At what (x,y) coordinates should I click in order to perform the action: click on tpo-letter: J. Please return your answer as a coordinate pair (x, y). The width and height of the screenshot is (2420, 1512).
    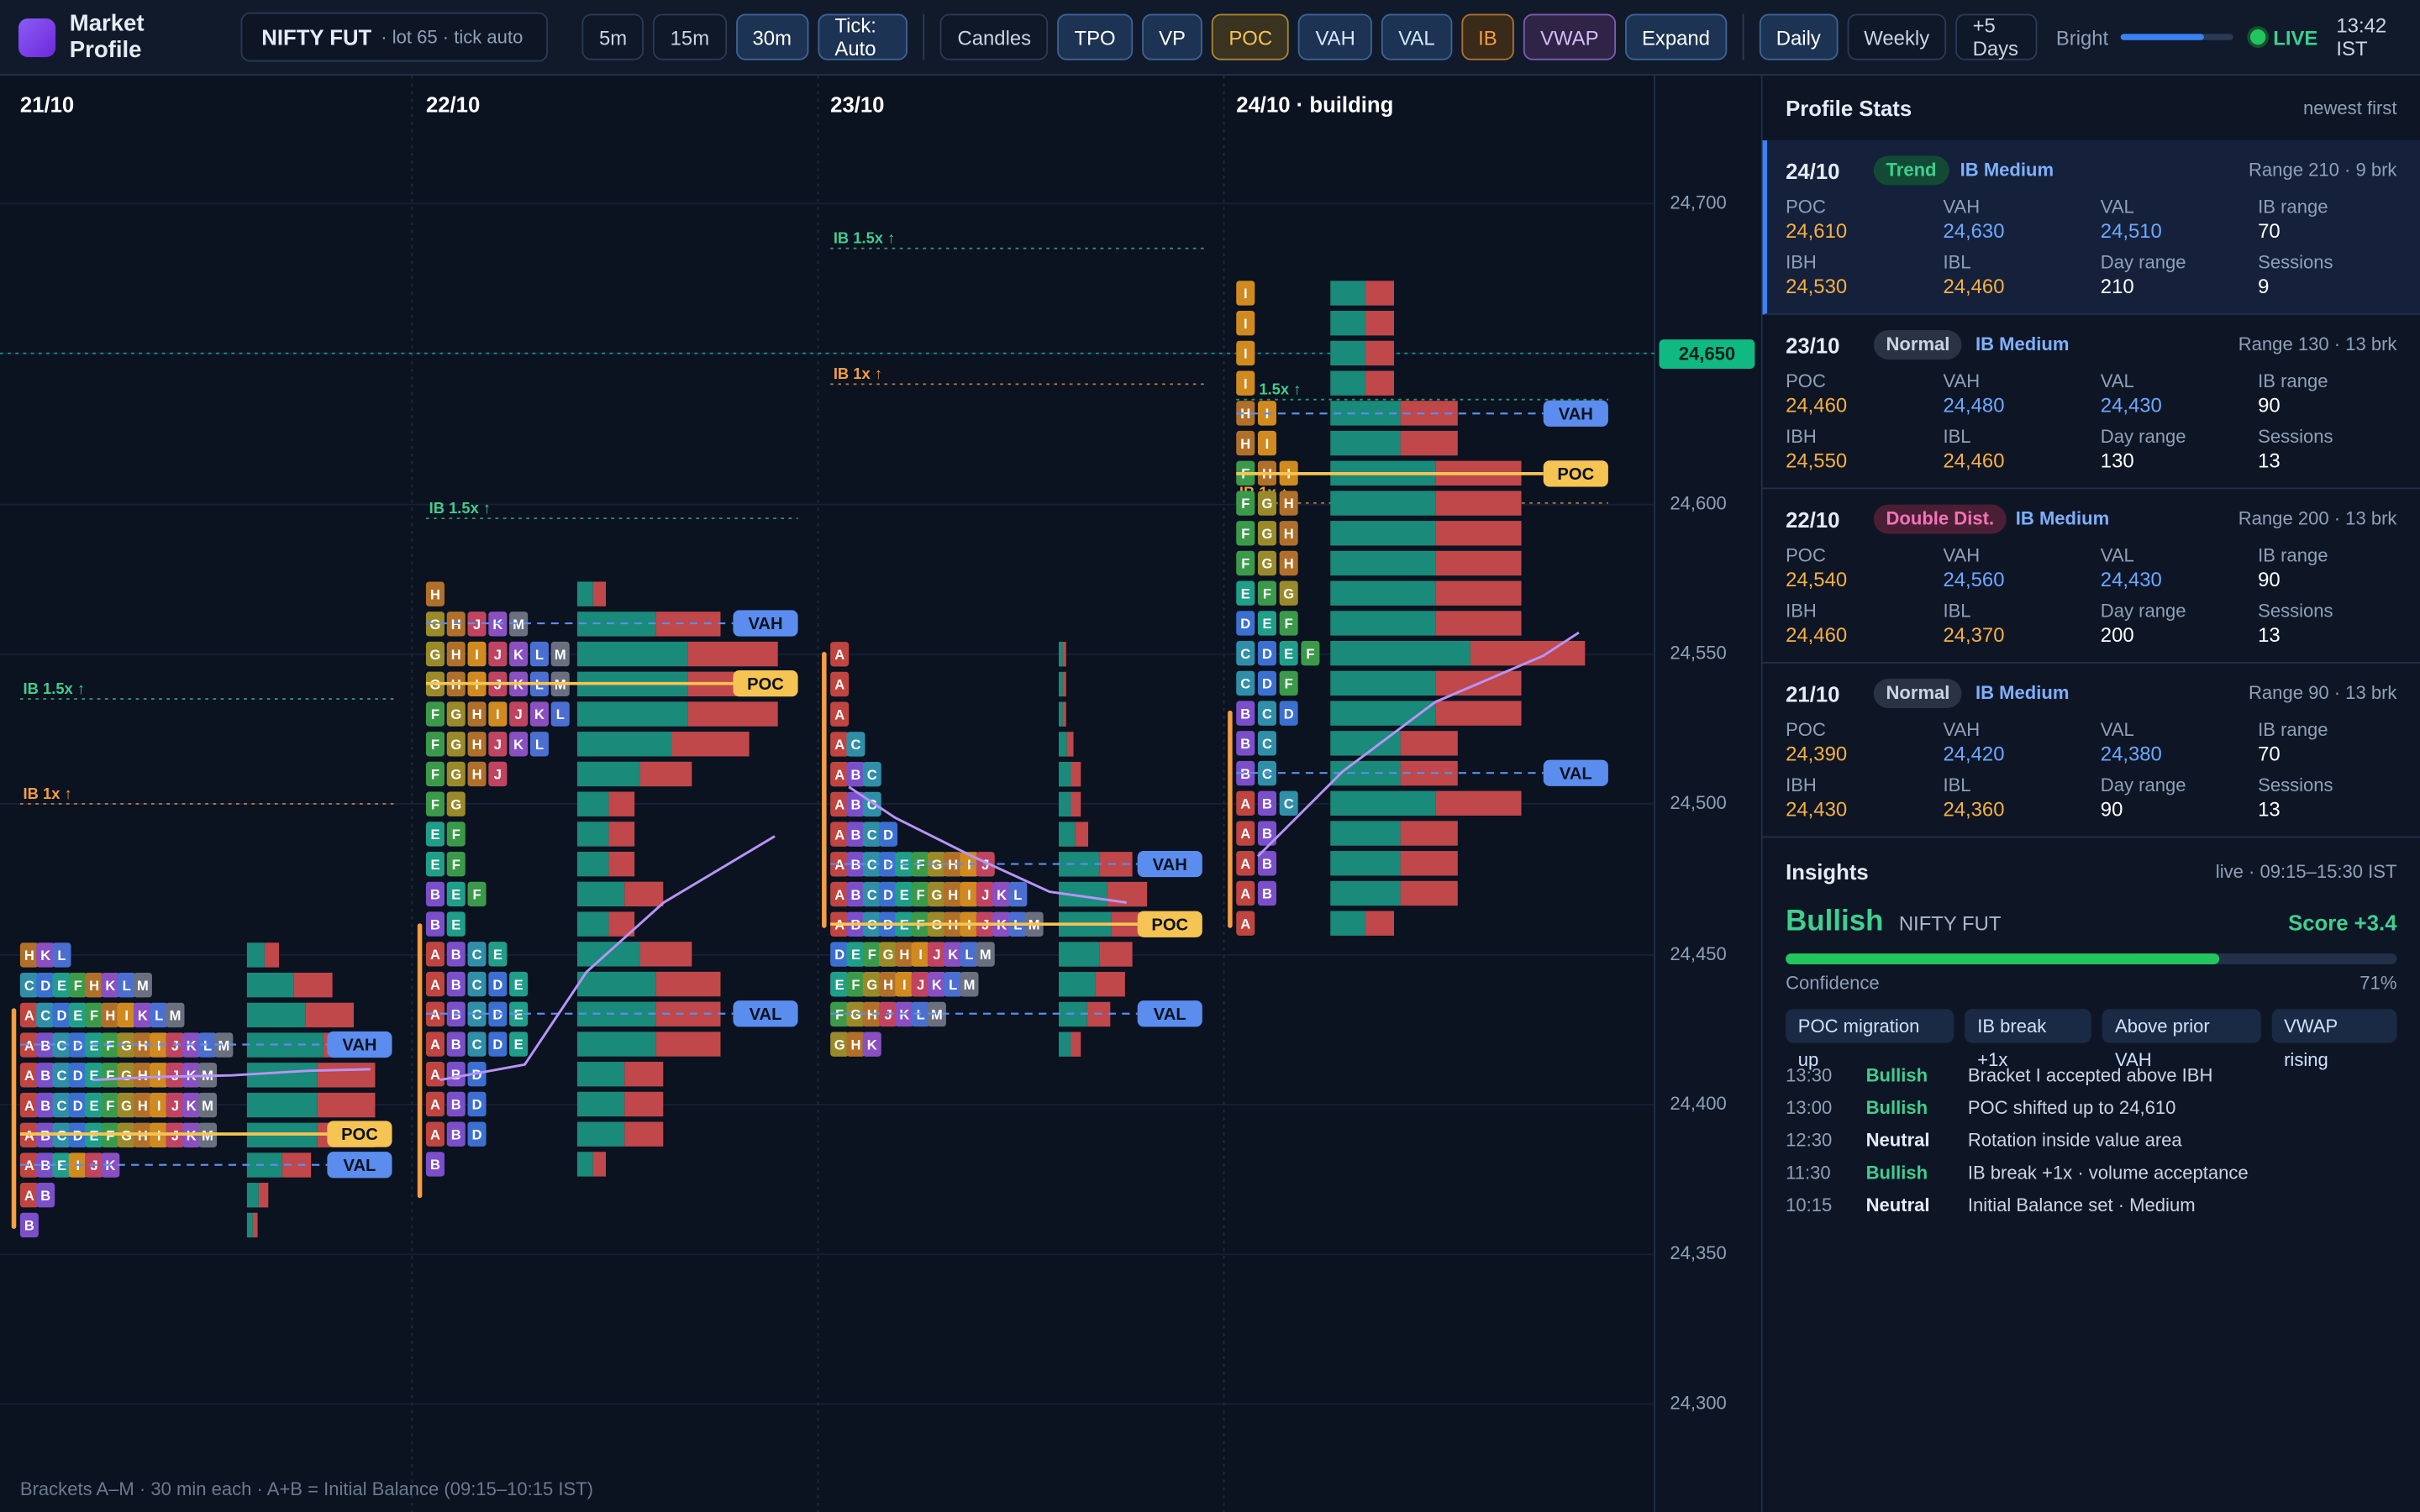
    Looking at the image, I should click on (519, 714).